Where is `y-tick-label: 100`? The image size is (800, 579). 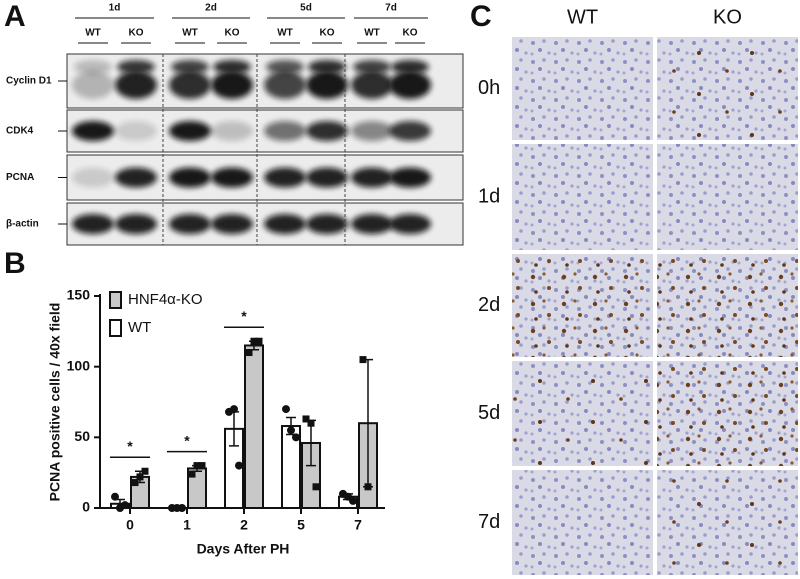
y-tick-label: 100 is located at coordinates (79, 365).